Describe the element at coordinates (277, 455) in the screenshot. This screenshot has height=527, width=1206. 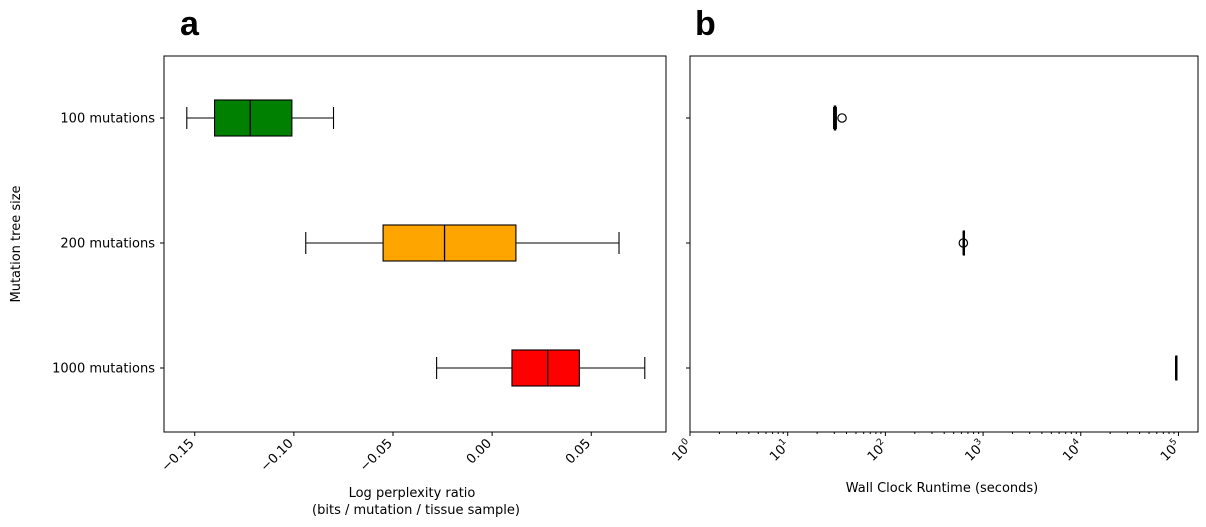
I see `panel-a-x-tick-label: −0.10` at that location.